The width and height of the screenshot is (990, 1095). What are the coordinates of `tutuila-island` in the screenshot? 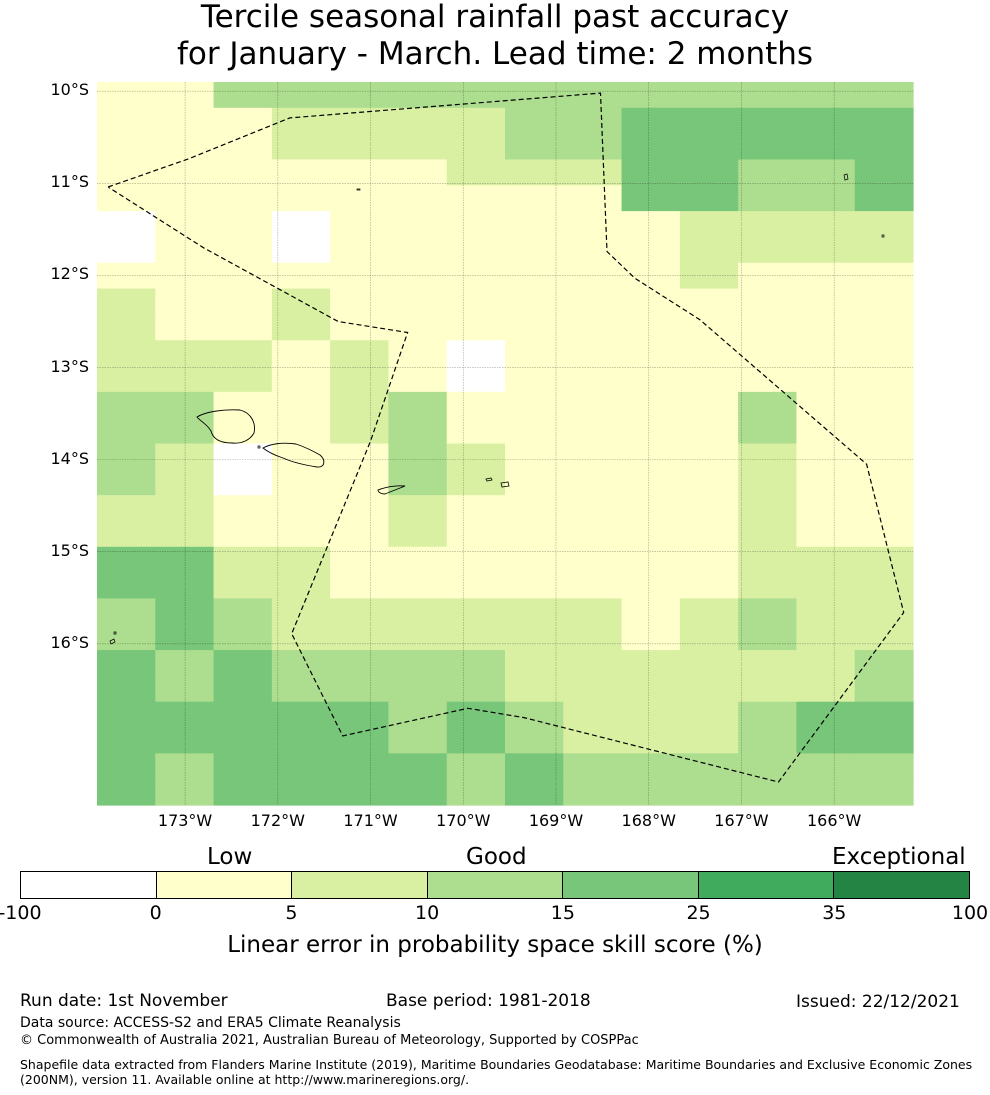 It's located at (391, 490).